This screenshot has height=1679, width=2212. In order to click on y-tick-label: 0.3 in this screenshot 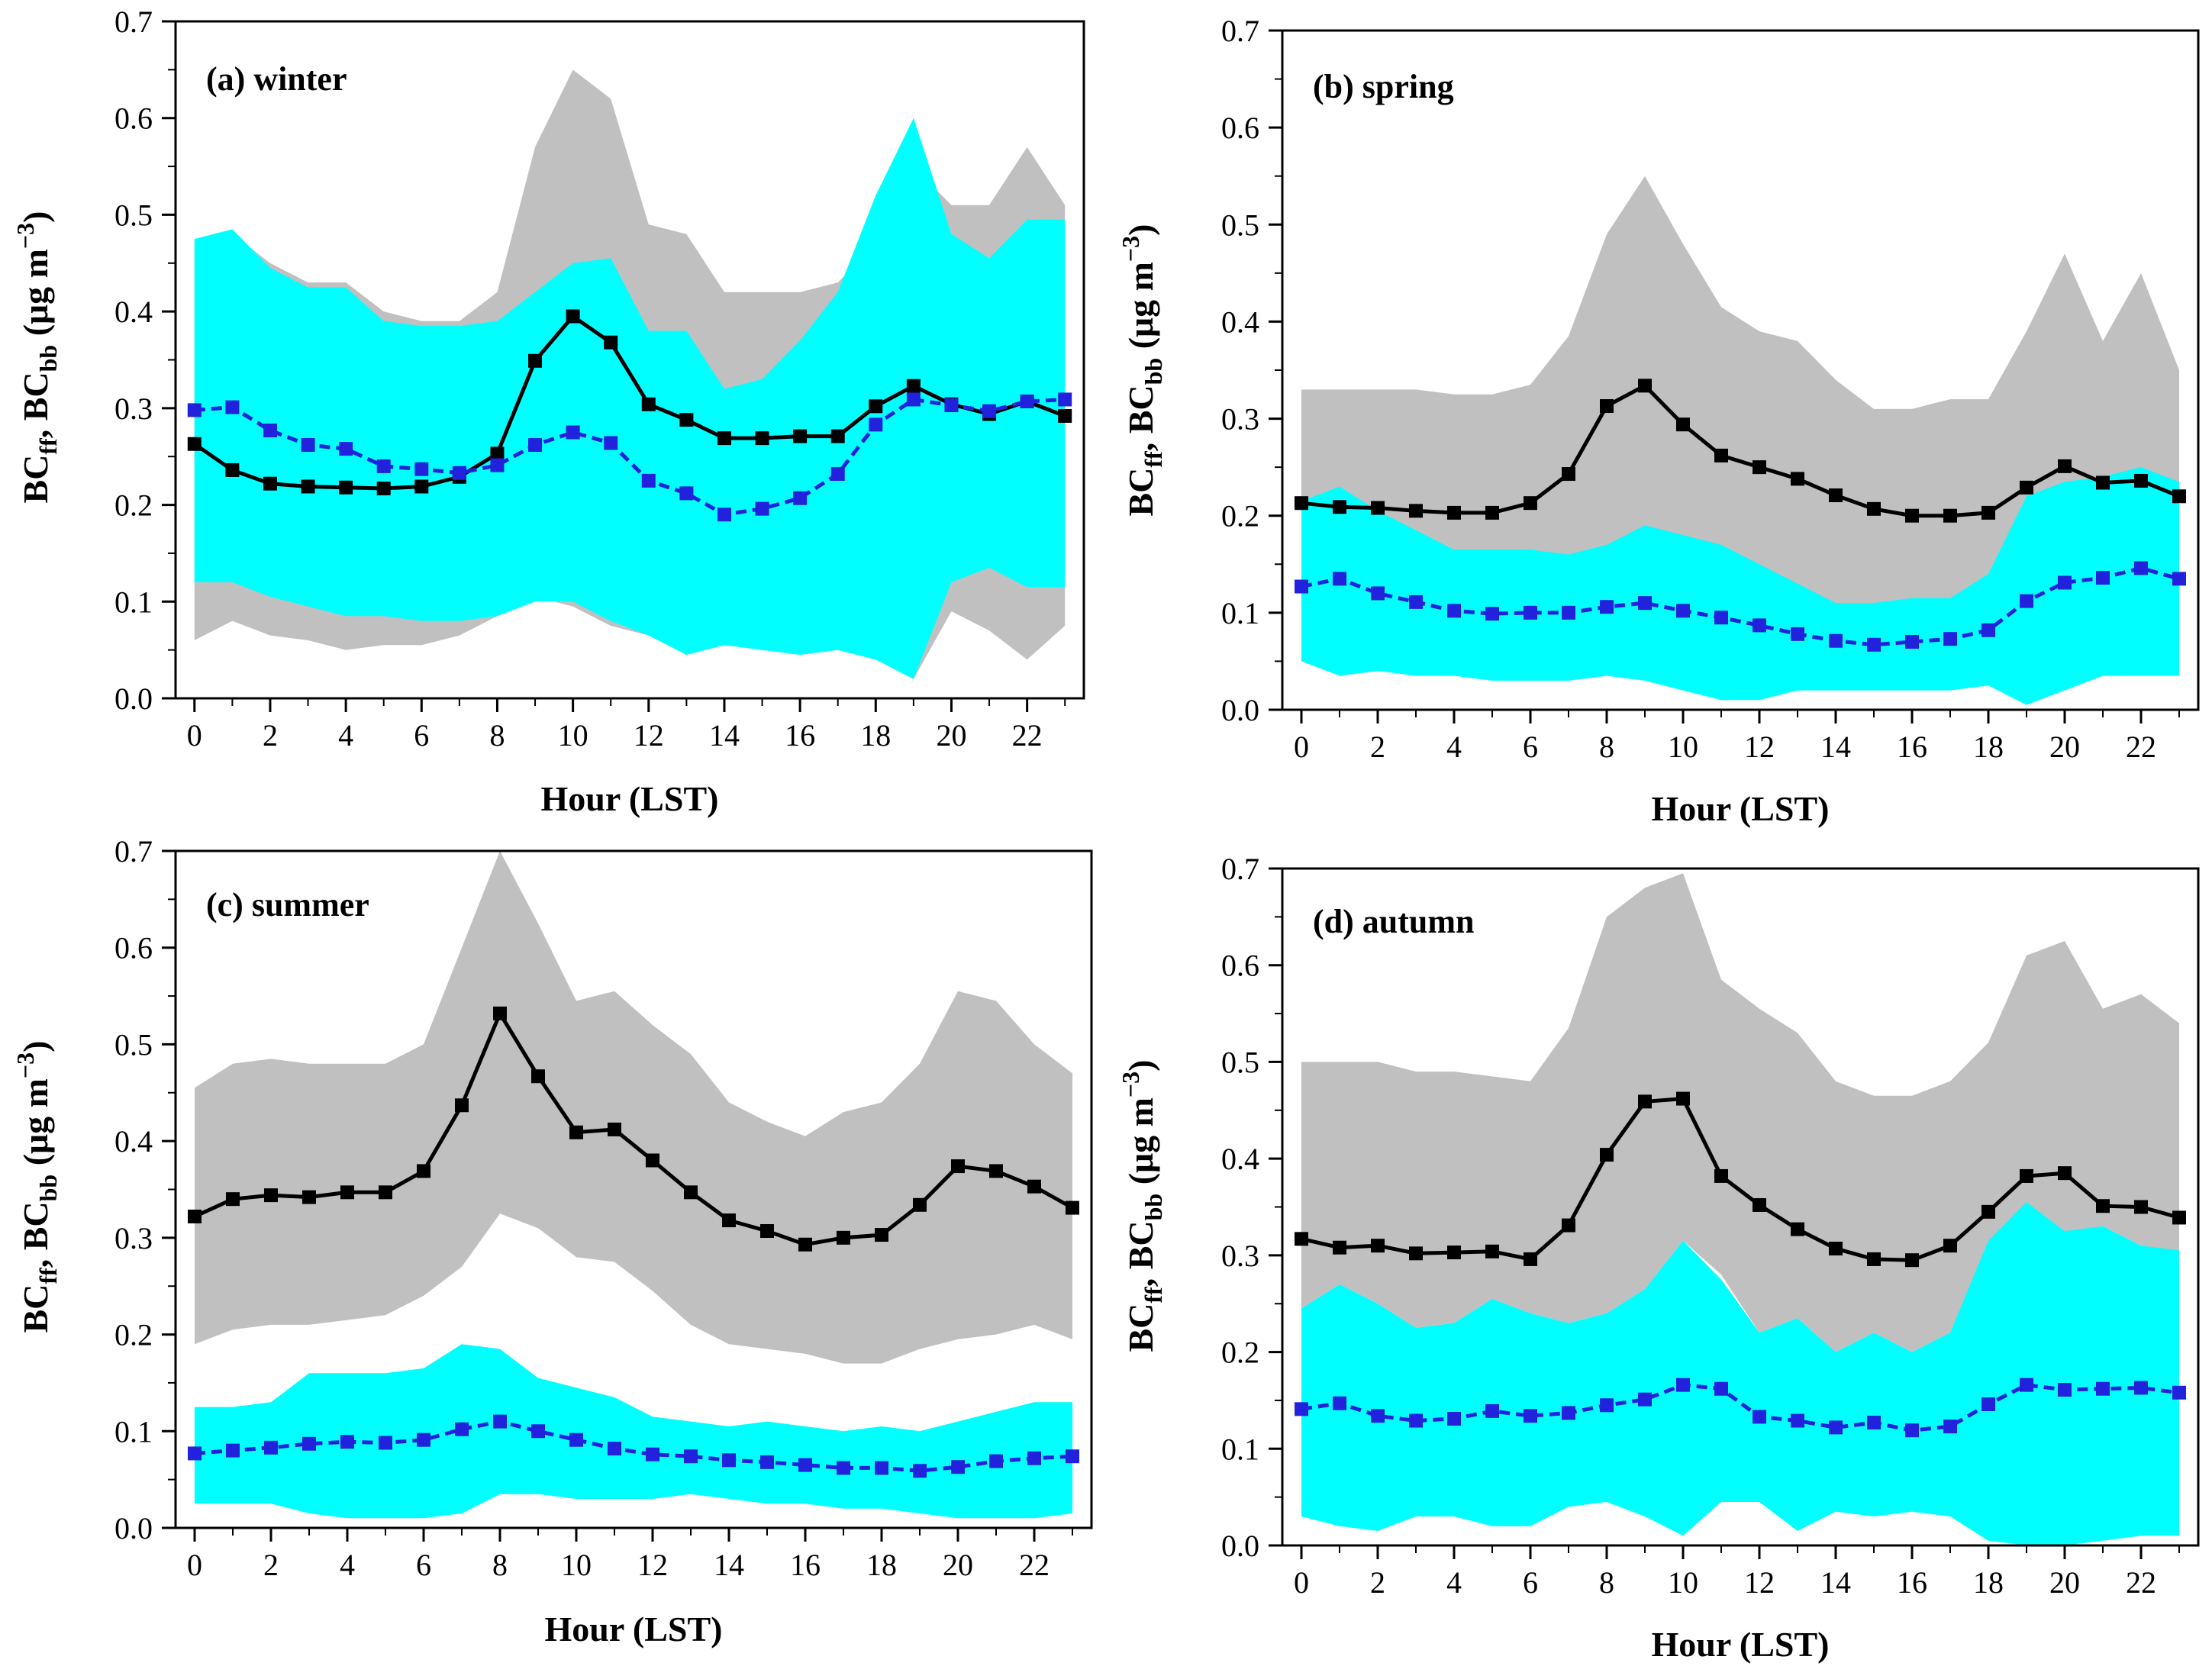, I will do `click(1240, 1256)`.